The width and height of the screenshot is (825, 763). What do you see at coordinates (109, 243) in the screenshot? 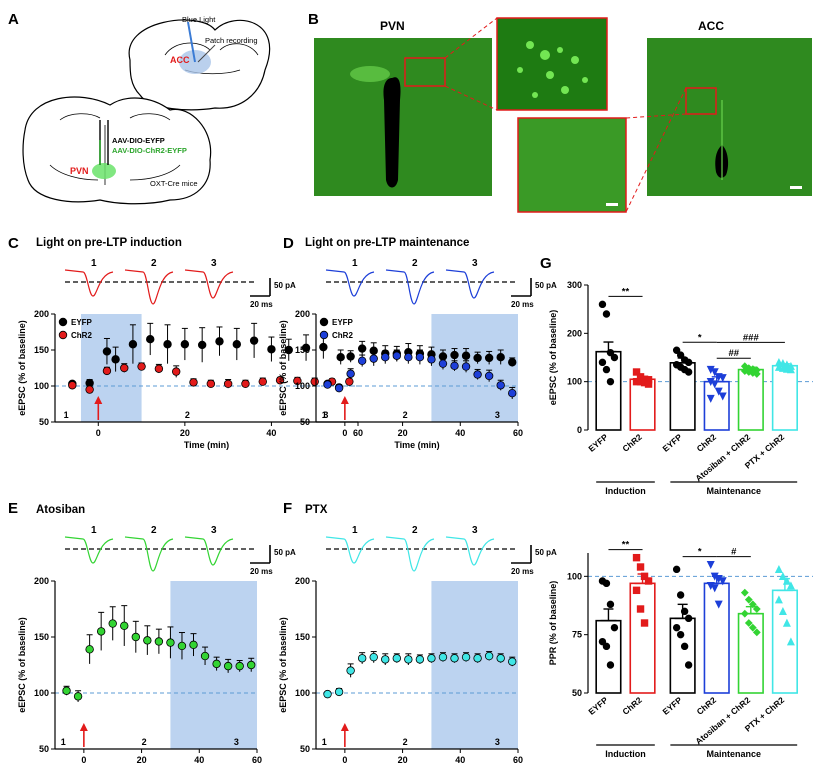
I see `chart-title: Light on pre-LTP induction` at bounding box center [109, 243].